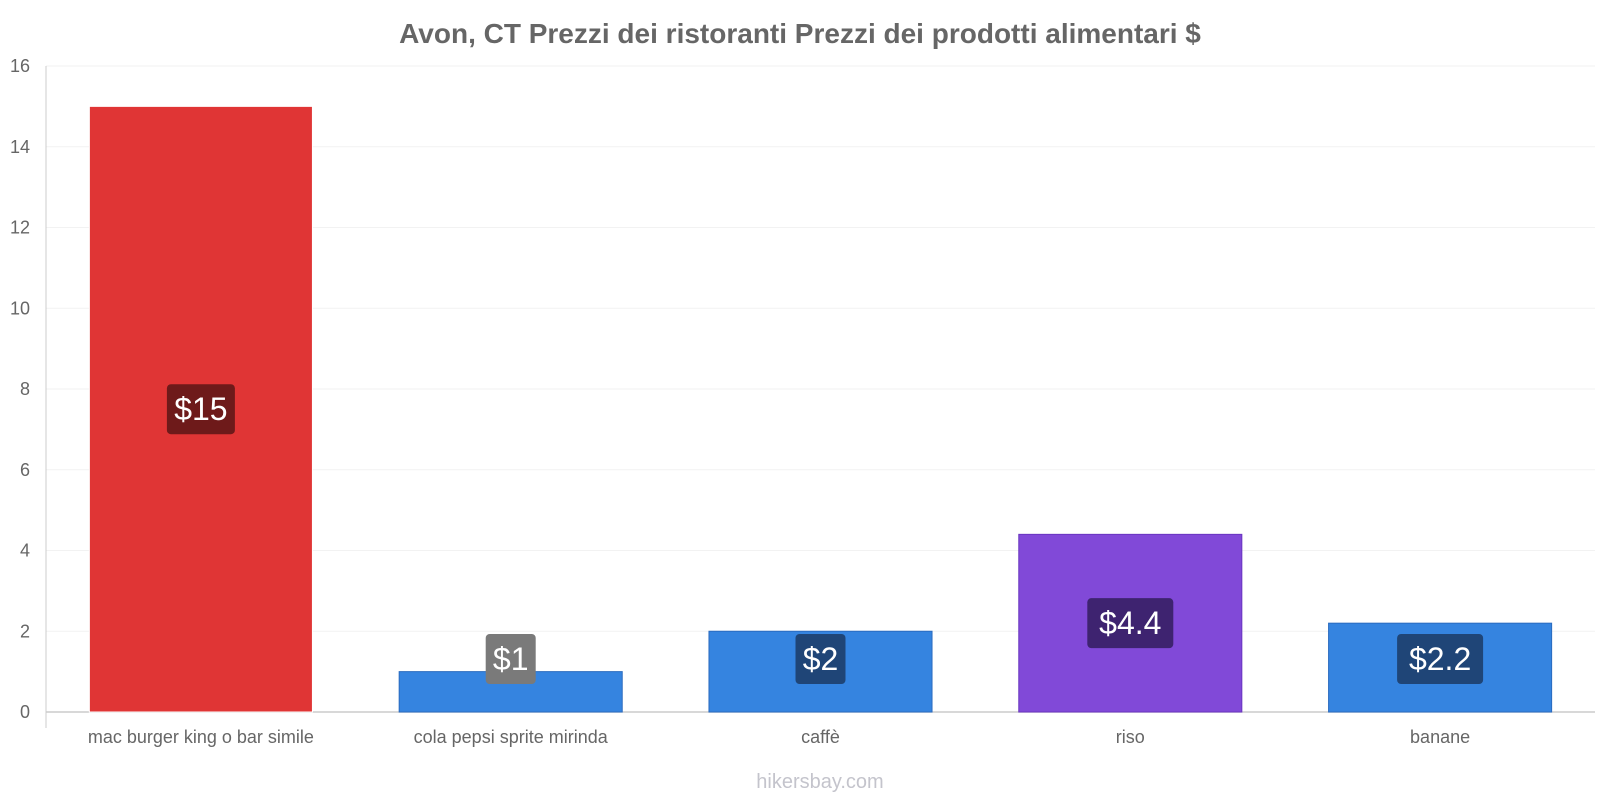 The image size is (1600, 800). What do you see at coordinates (819, 782) in the screenshot?
I see `source-watermark: hikersbay.com` at bounding box center [819, 782].